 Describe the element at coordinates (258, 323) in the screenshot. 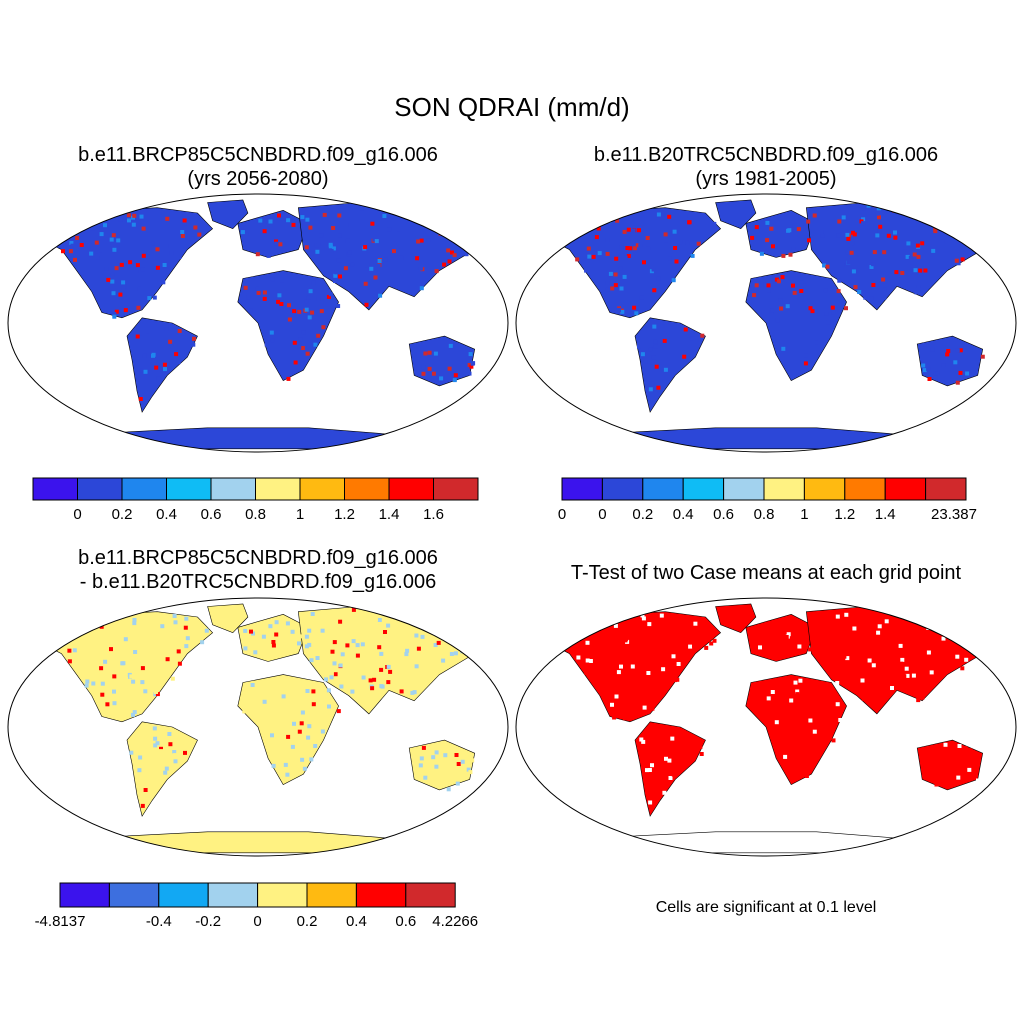

I see `map-frame` at that location.